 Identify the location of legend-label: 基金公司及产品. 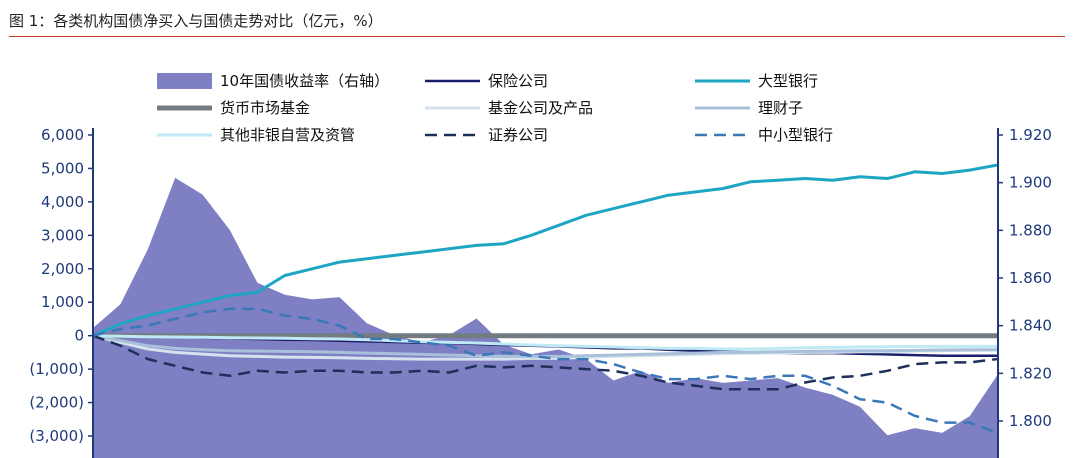
(540, 108).